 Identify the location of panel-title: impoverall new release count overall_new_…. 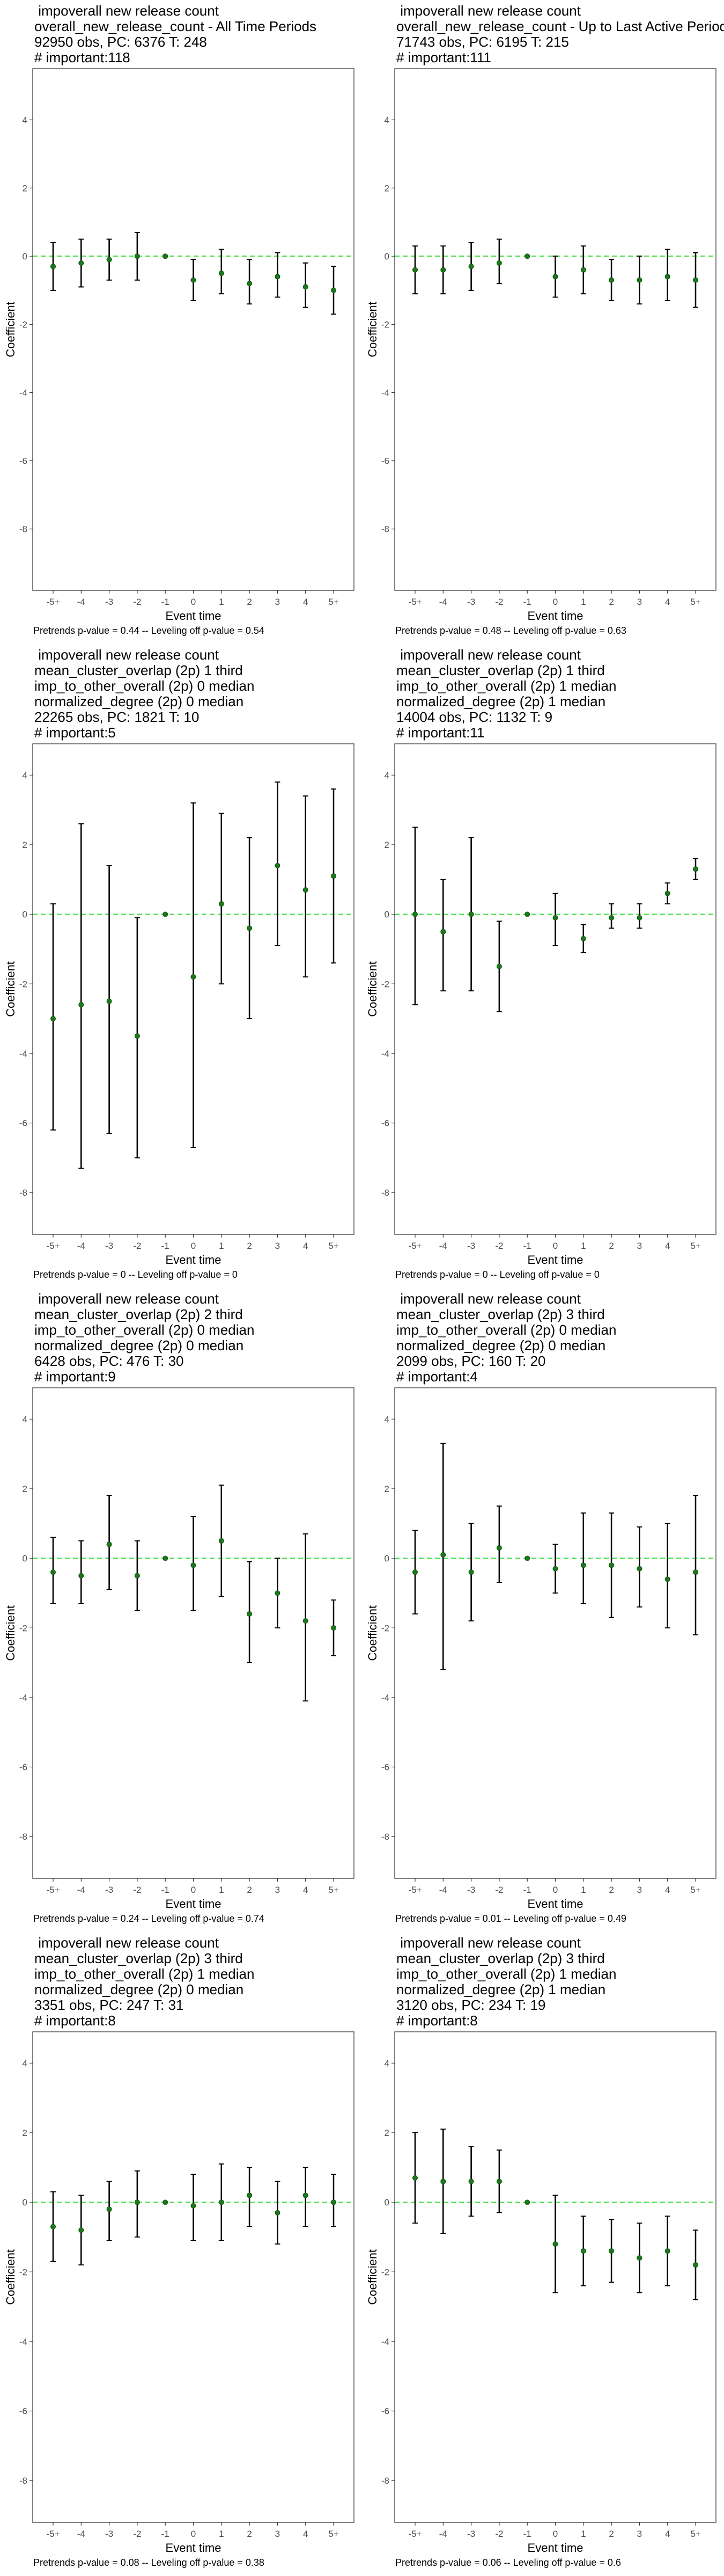
(560, 34).